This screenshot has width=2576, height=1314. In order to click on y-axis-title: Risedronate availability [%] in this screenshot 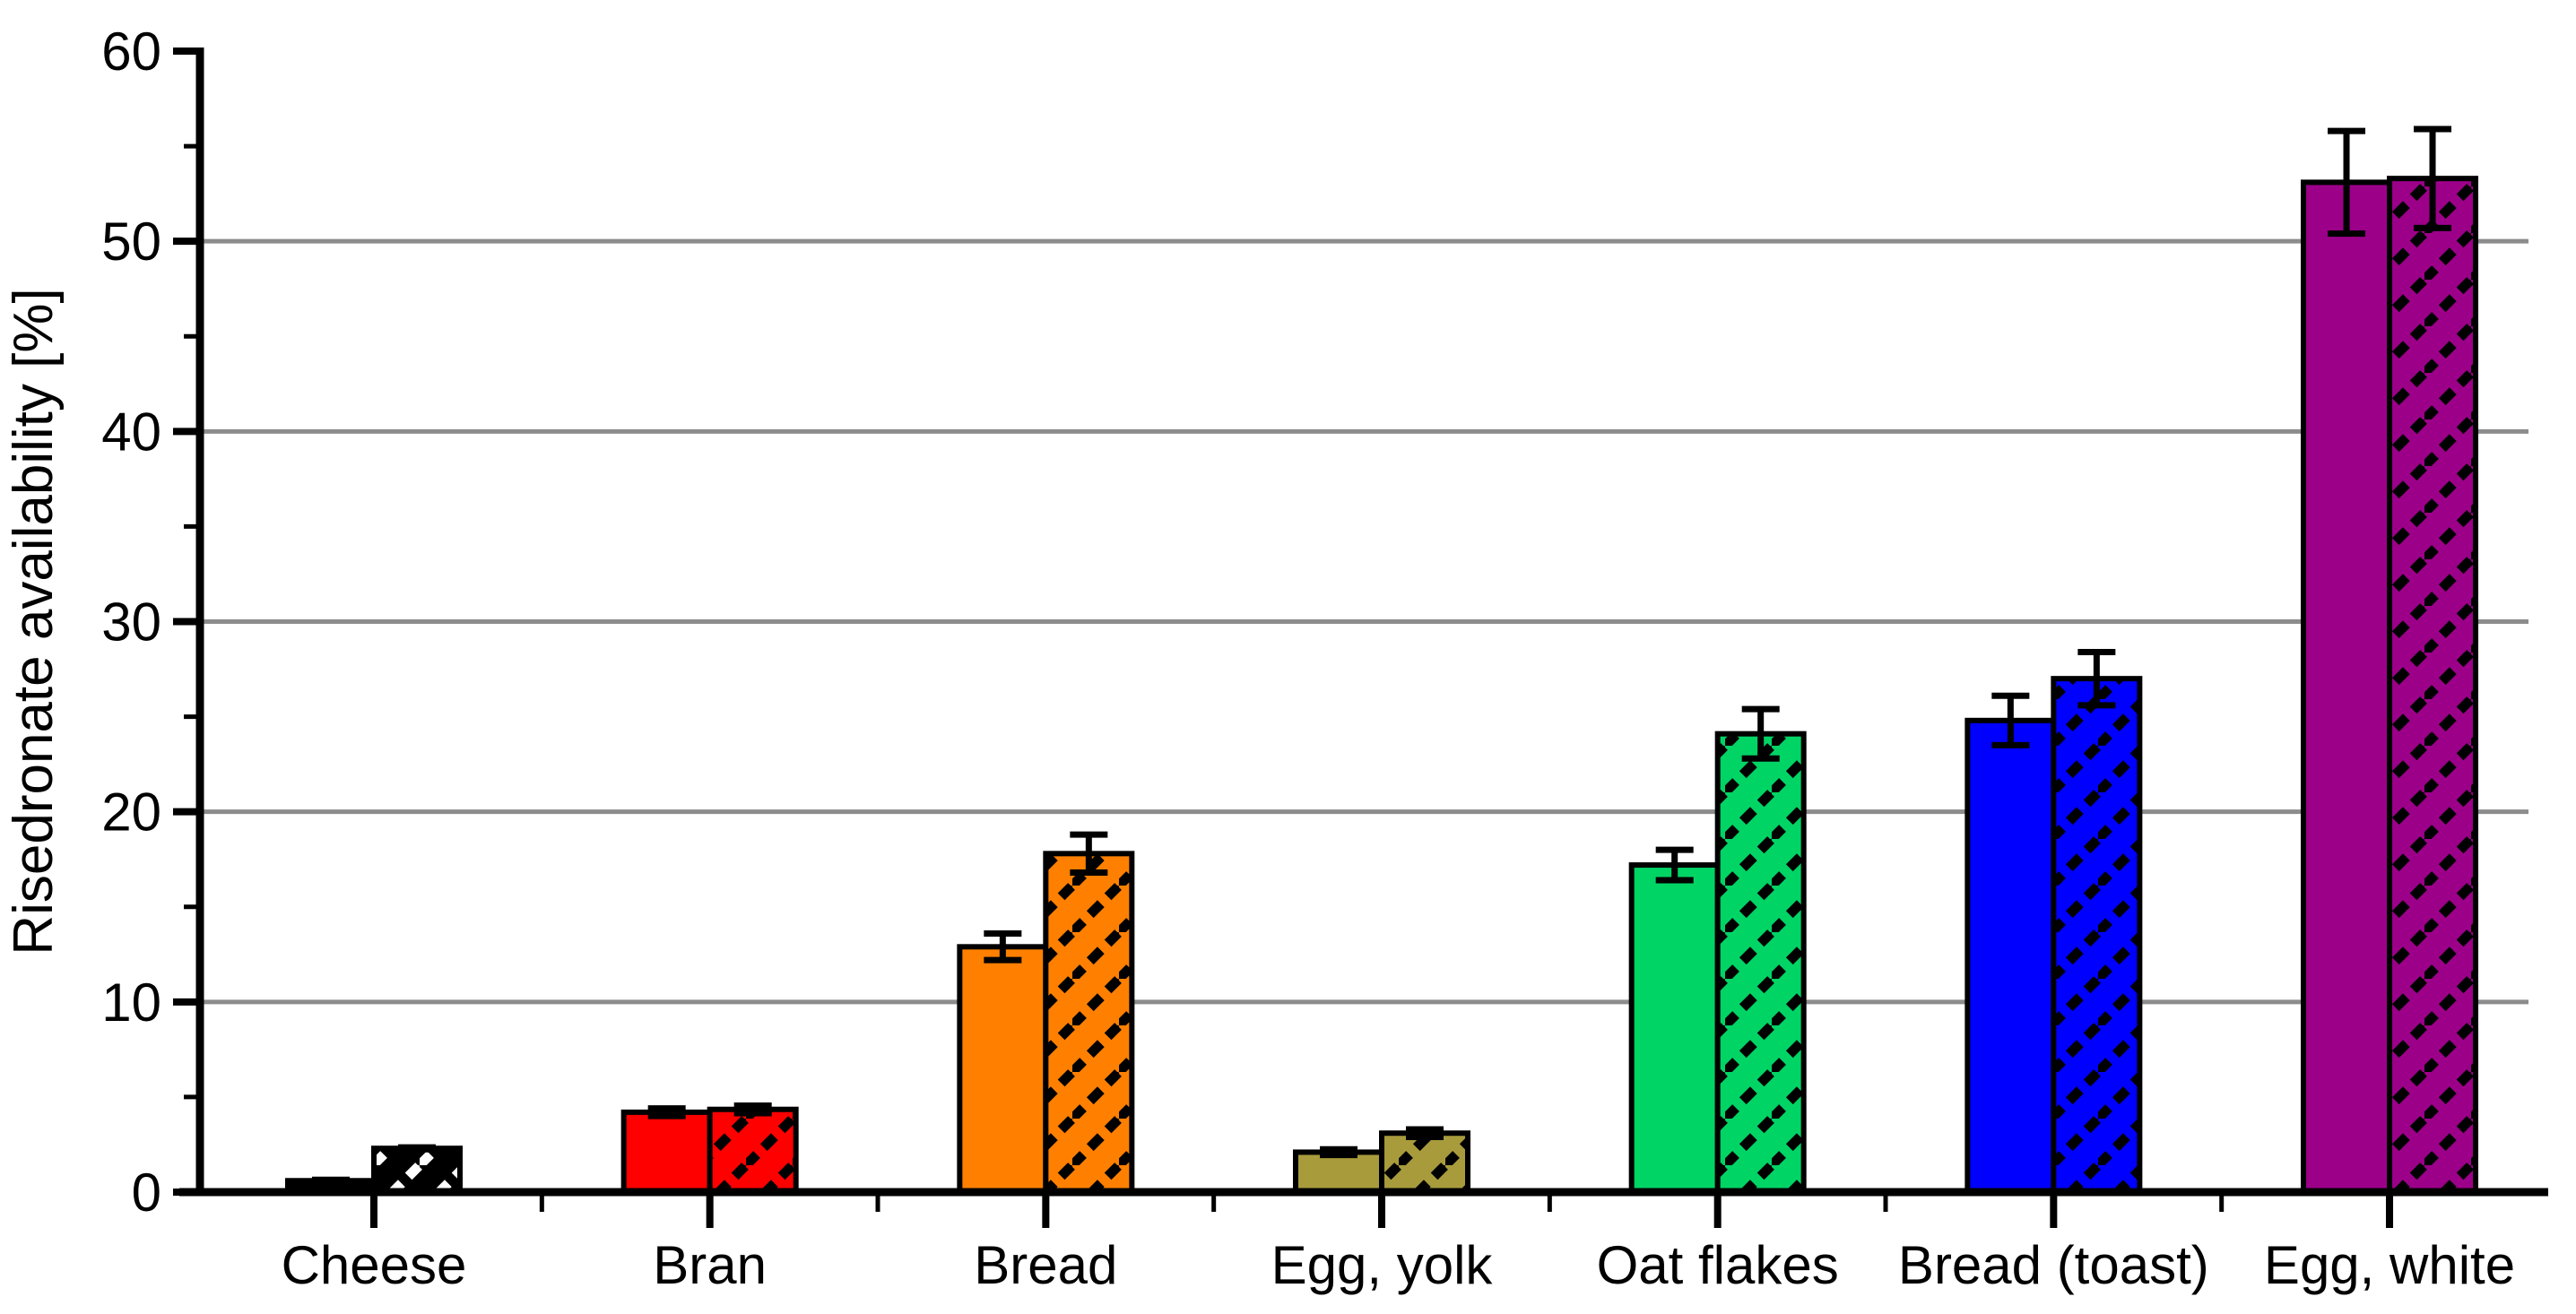, I will do `click(34, 621)`.